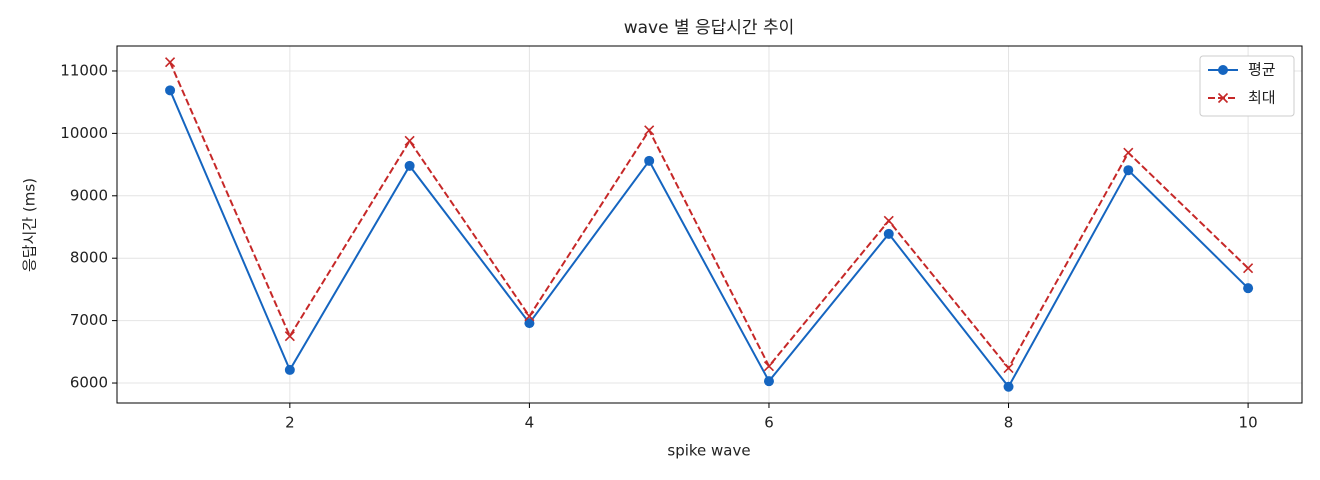 Image resolution: width=1320 pixels, height=480 pixels. What do you see at coordinates (1247, 86) in the screenshot?
I see `legend-box` at bounding box center [1247, 86].